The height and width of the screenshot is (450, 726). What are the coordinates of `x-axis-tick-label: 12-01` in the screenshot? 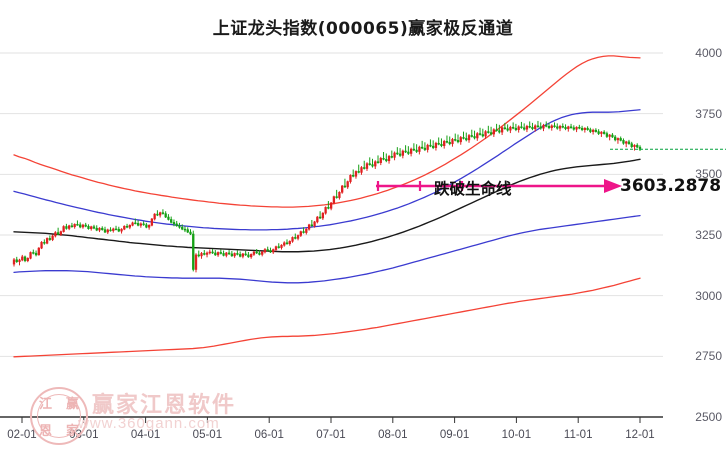 It's located at (640, 435).